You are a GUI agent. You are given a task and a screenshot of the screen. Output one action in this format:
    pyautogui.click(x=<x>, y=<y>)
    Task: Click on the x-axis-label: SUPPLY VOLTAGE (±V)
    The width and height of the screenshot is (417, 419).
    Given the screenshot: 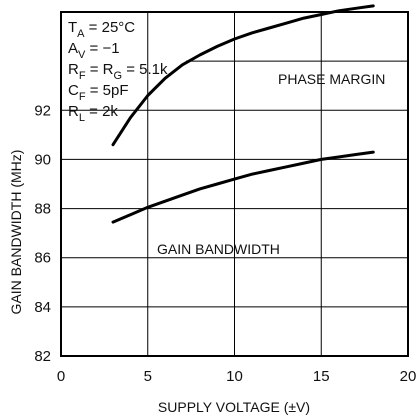 What is the action you would take?
    pyautogui.click(x=234, y=407)
    